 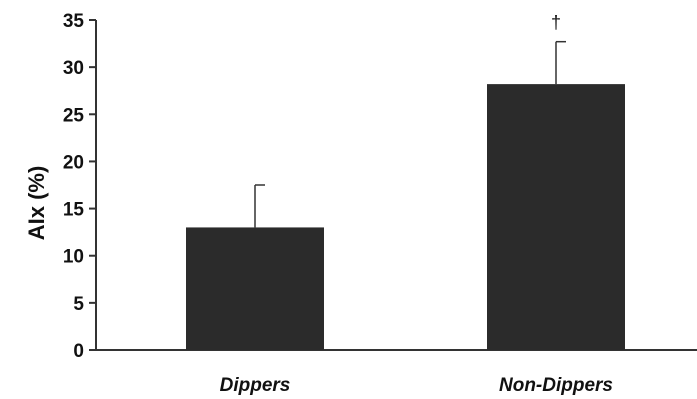 I want to click on y-axis: 0 5 10 15 20 25 30 35, so click(x=80, y=186).